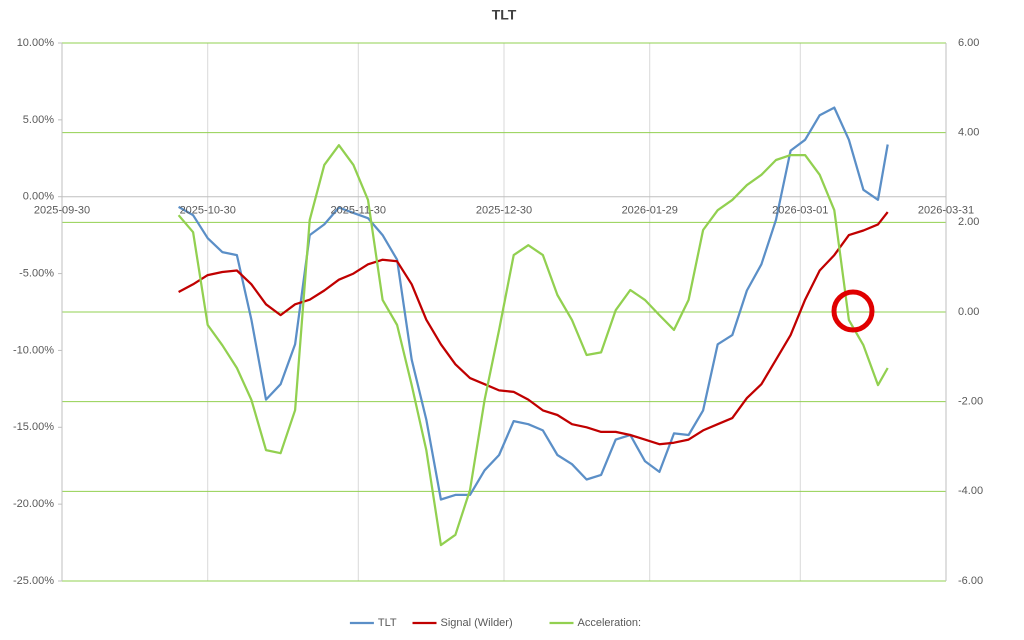 This screenshot has width=1024, height=640. Describe the element at coordinates (208, 211) in the screenshot. I see `x-tick-label: 2025-10-30` at that location.